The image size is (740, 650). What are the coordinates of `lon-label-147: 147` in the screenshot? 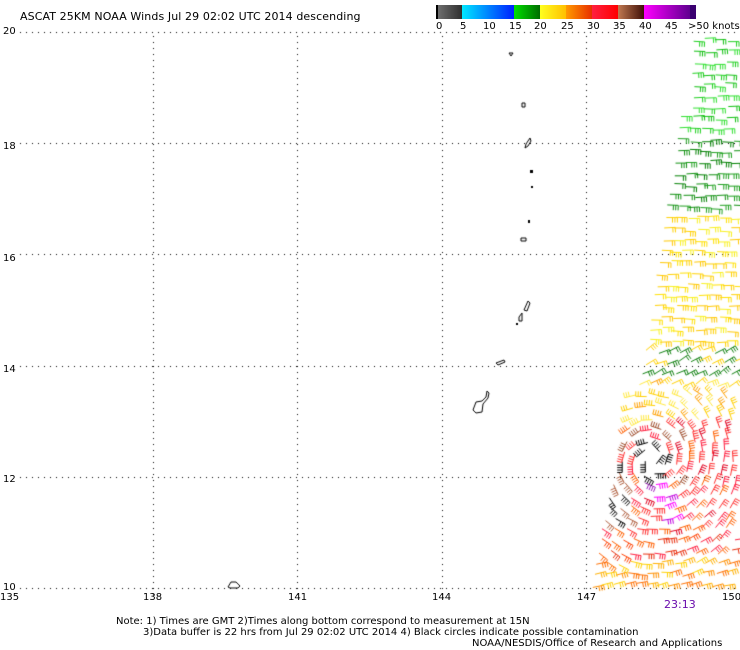 It's located at (587, 597).